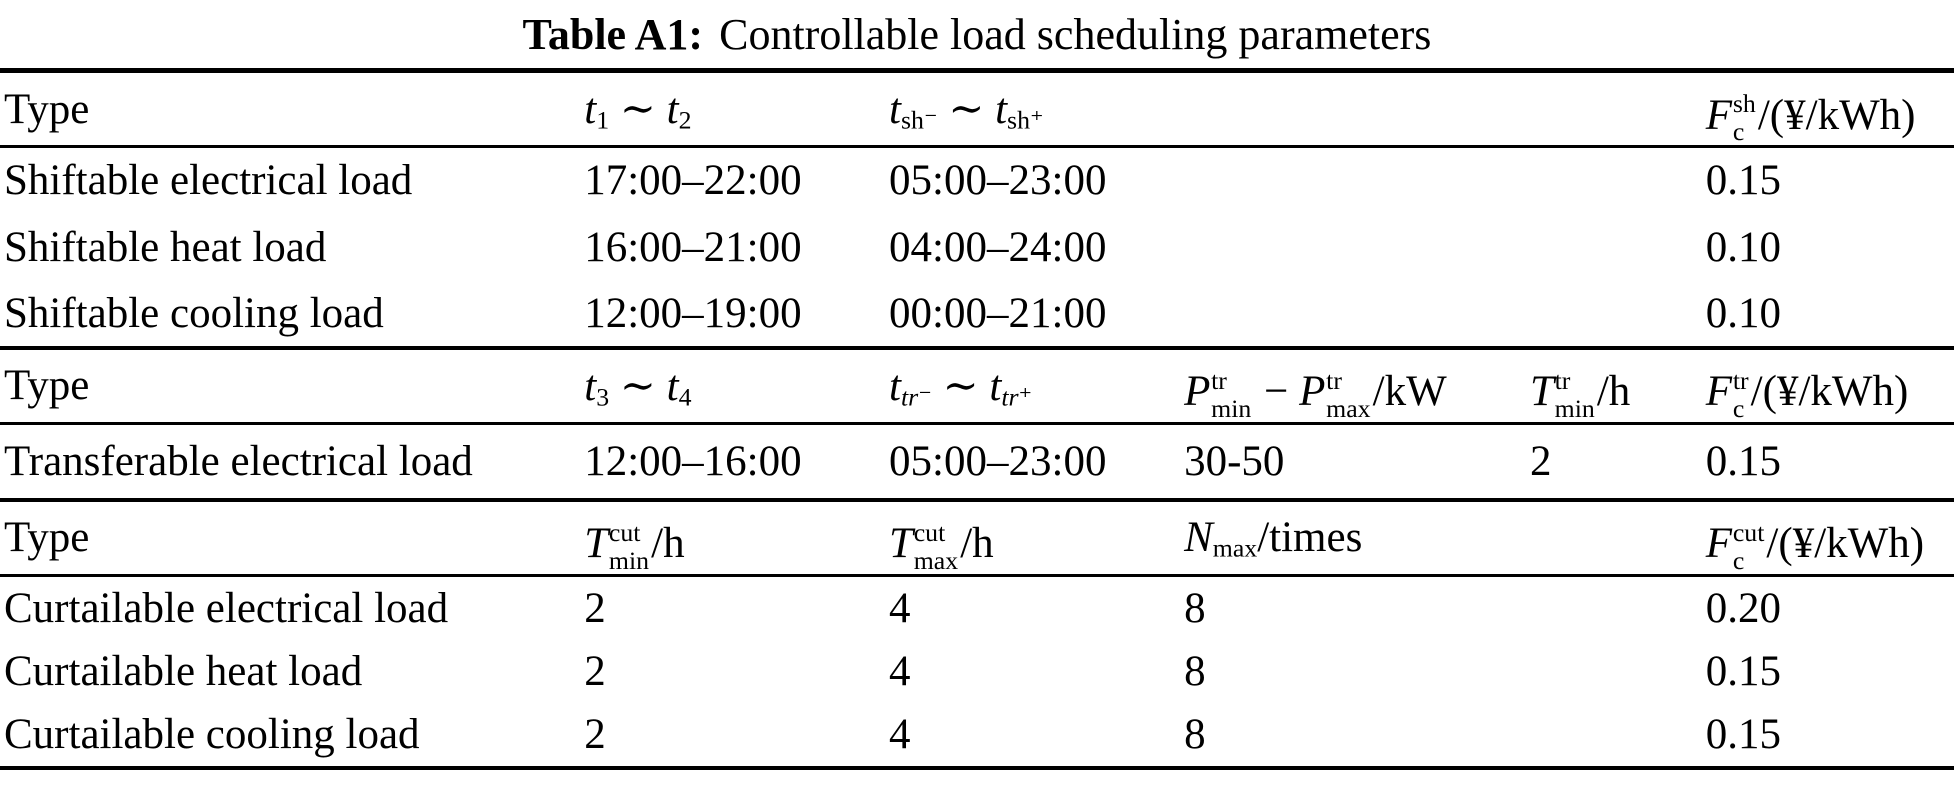  I want to click on cell-tsh-range: 05:00–23:00, so click(998, 181).